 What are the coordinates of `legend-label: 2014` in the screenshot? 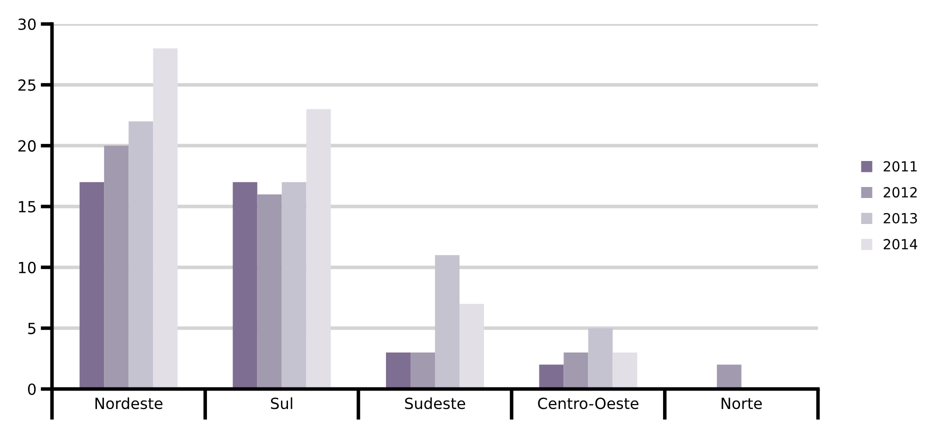 It's located at (901, 244).